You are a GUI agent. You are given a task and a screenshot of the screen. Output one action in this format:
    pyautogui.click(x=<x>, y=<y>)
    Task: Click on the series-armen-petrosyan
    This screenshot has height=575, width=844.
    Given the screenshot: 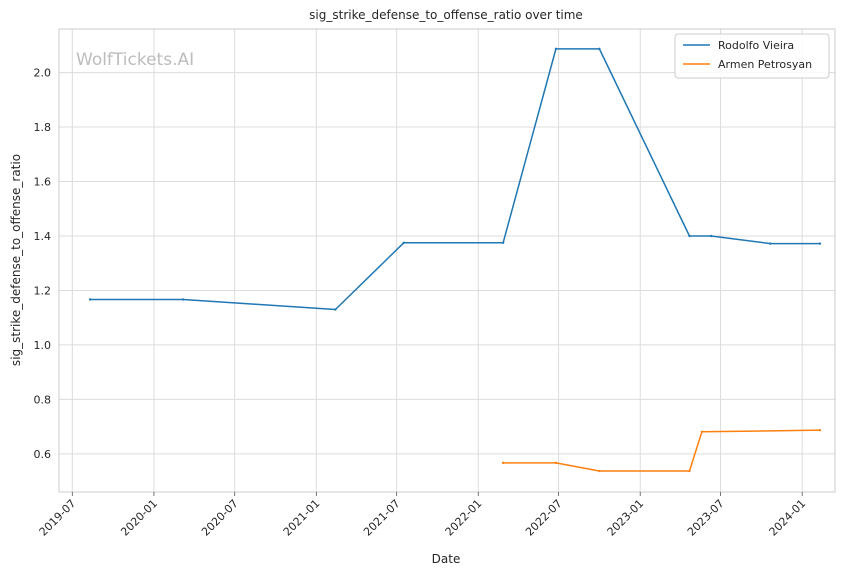 What is the action you would take?
    pyautogui.click(x=661, y=450)
    